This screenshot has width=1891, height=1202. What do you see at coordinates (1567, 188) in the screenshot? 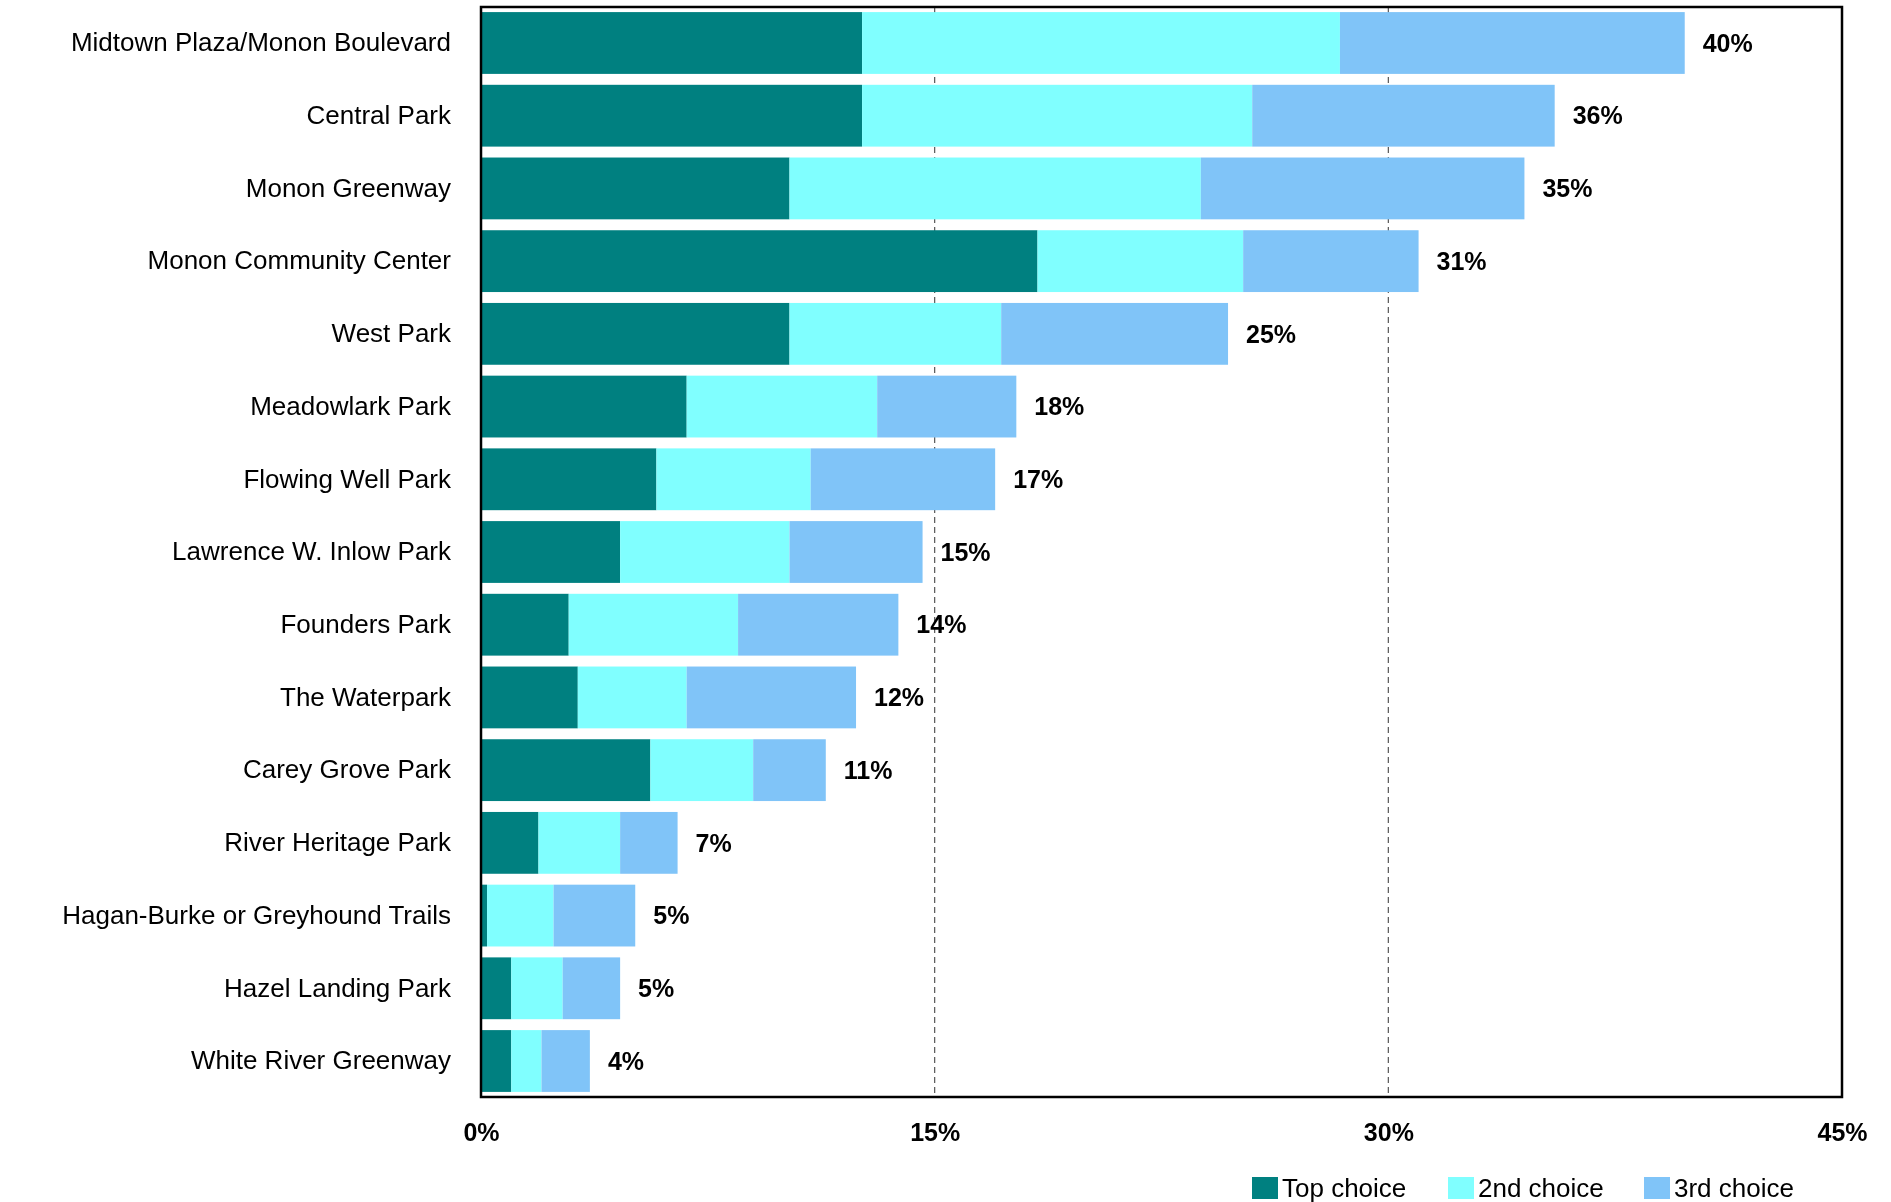
I see `total-label: 35%` at bounding box center [1567, 188].